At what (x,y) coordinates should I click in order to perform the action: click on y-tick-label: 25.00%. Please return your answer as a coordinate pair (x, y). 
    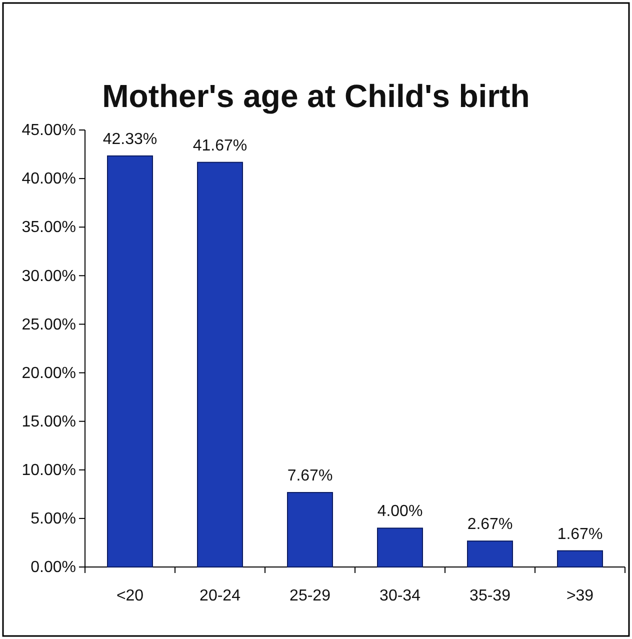
    Looking at the image, I should click on (49, 325).